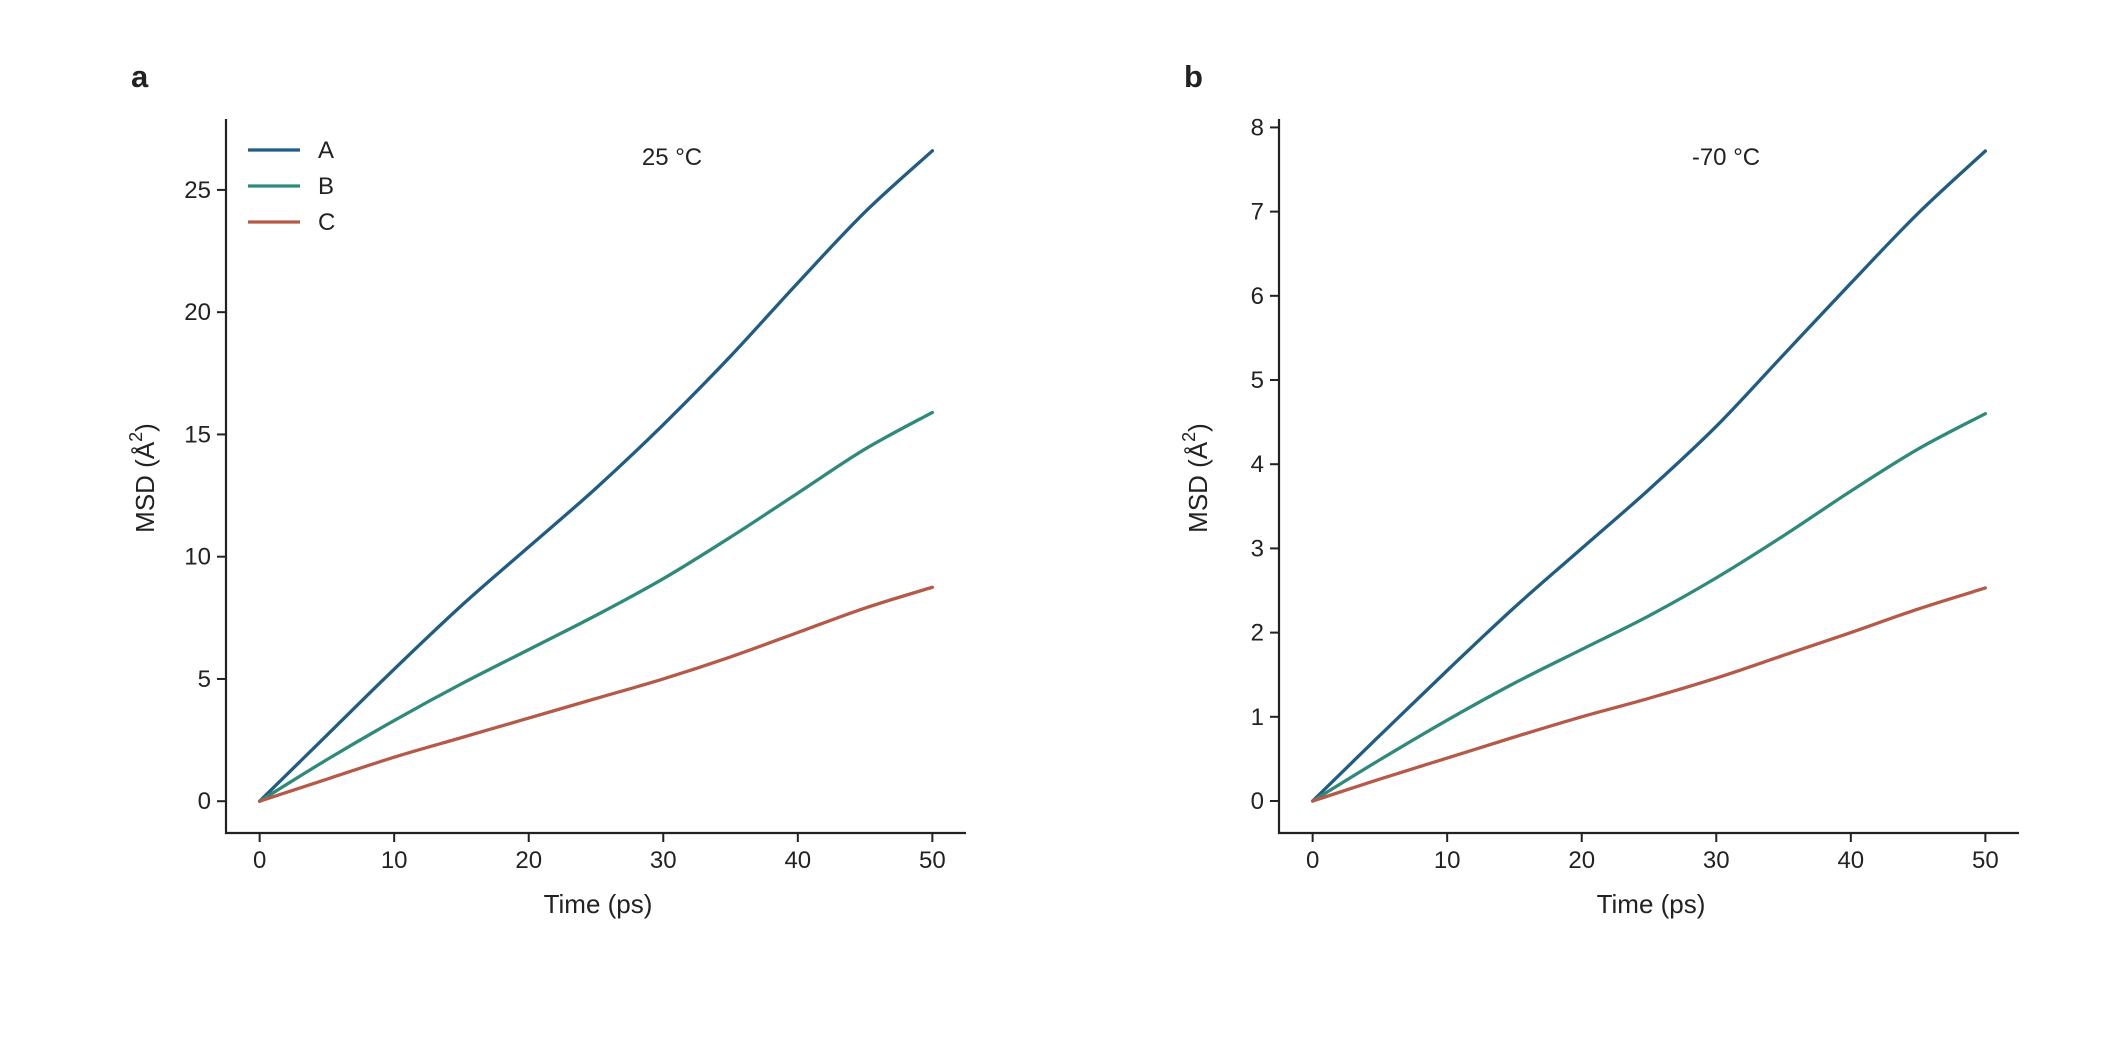 This screenshot has width=2125, height=1039. What do you see at coordinates (1257, 464) in the screenshot?
I see `y-tick-label: 4` at bounding box center [1257, 464].